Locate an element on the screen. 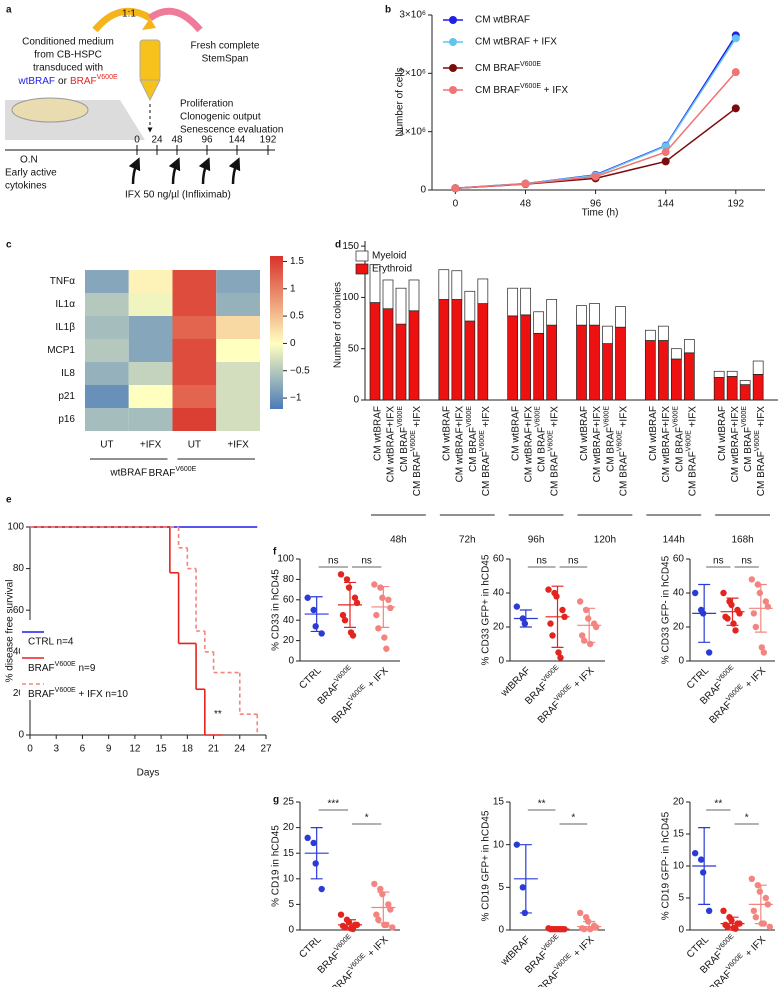 The image size is (780, 987). x-axis-label: Time (h) is located at coordinates (600, 213).